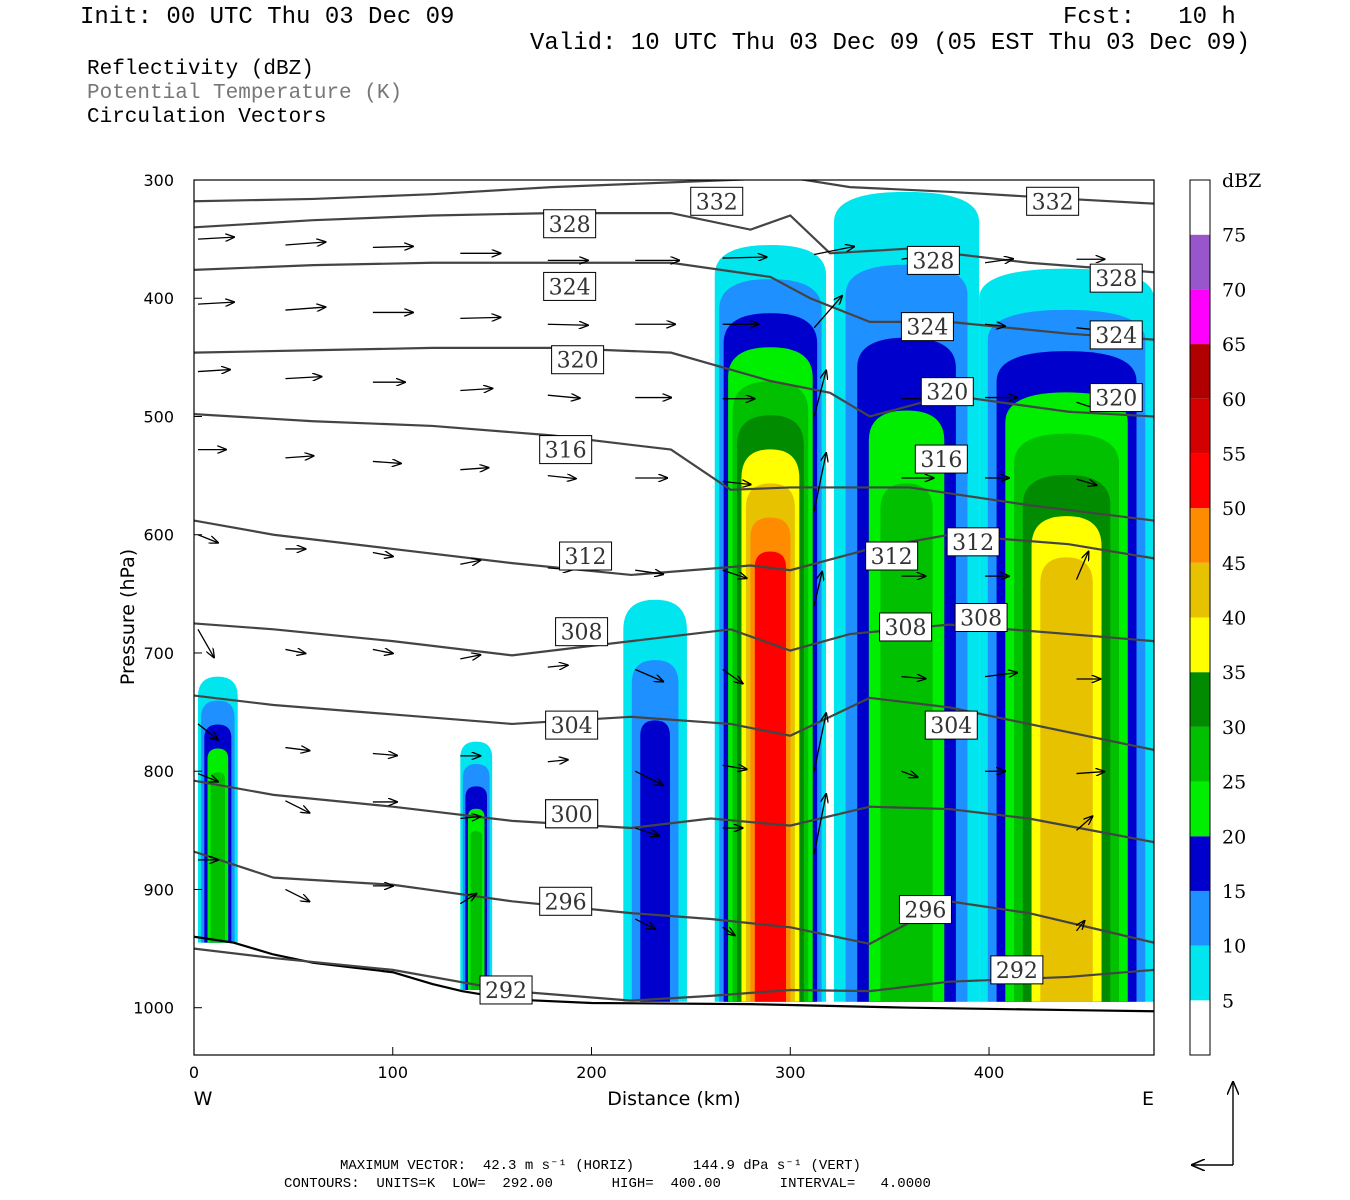 This screenshot has width=1350, height=1200. I want to click on field-circulation-vectors: Circulation Vectors, so click(207, 117).